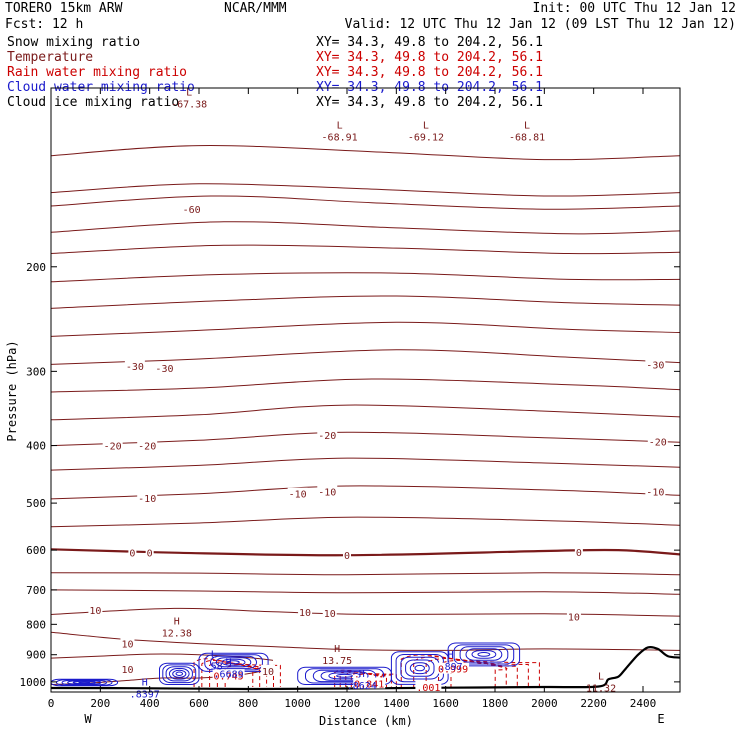  Describe the element at coordinates (145, 683) in the screenshot. I see `extremum-letter-9: H` at that location.